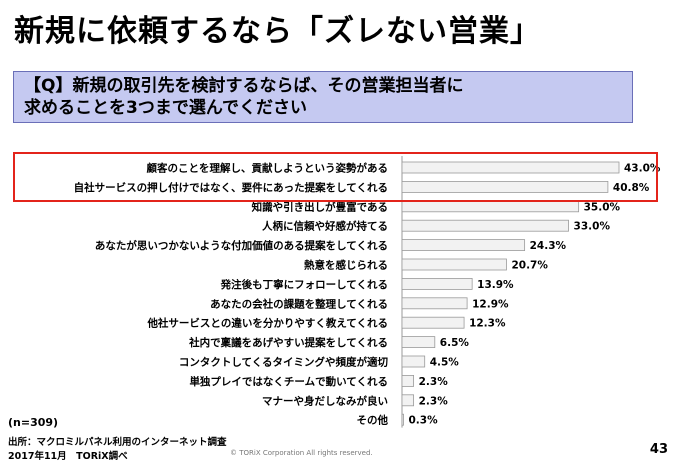  I want to click on highlight-box, so click(335, 177).